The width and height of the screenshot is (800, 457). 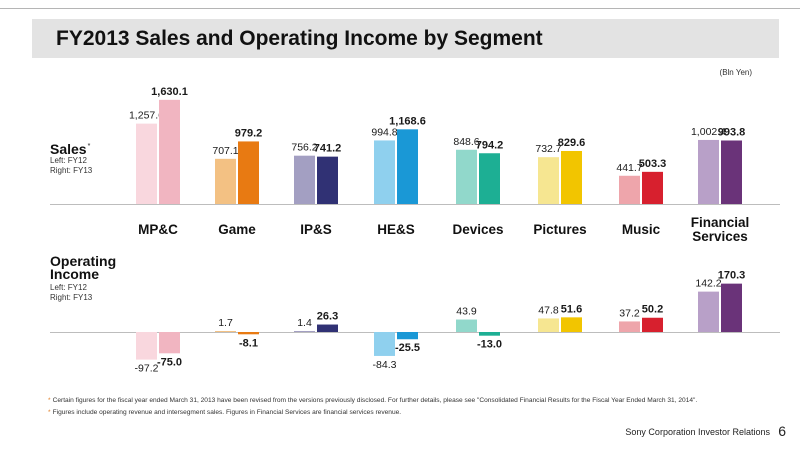 What do you see at coordinates (708, 284) in the screenshot?
I see `oi-label-financial-services-fy12: 142.2` at bounding box center [708, 284].